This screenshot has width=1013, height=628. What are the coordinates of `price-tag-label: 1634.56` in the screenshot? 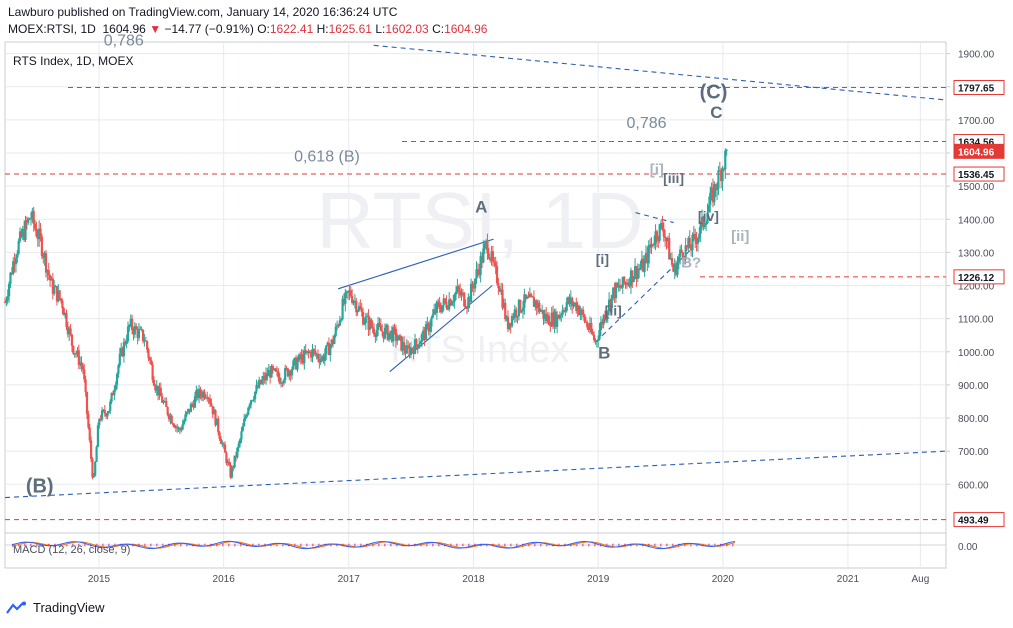 It's located at (976, 143).